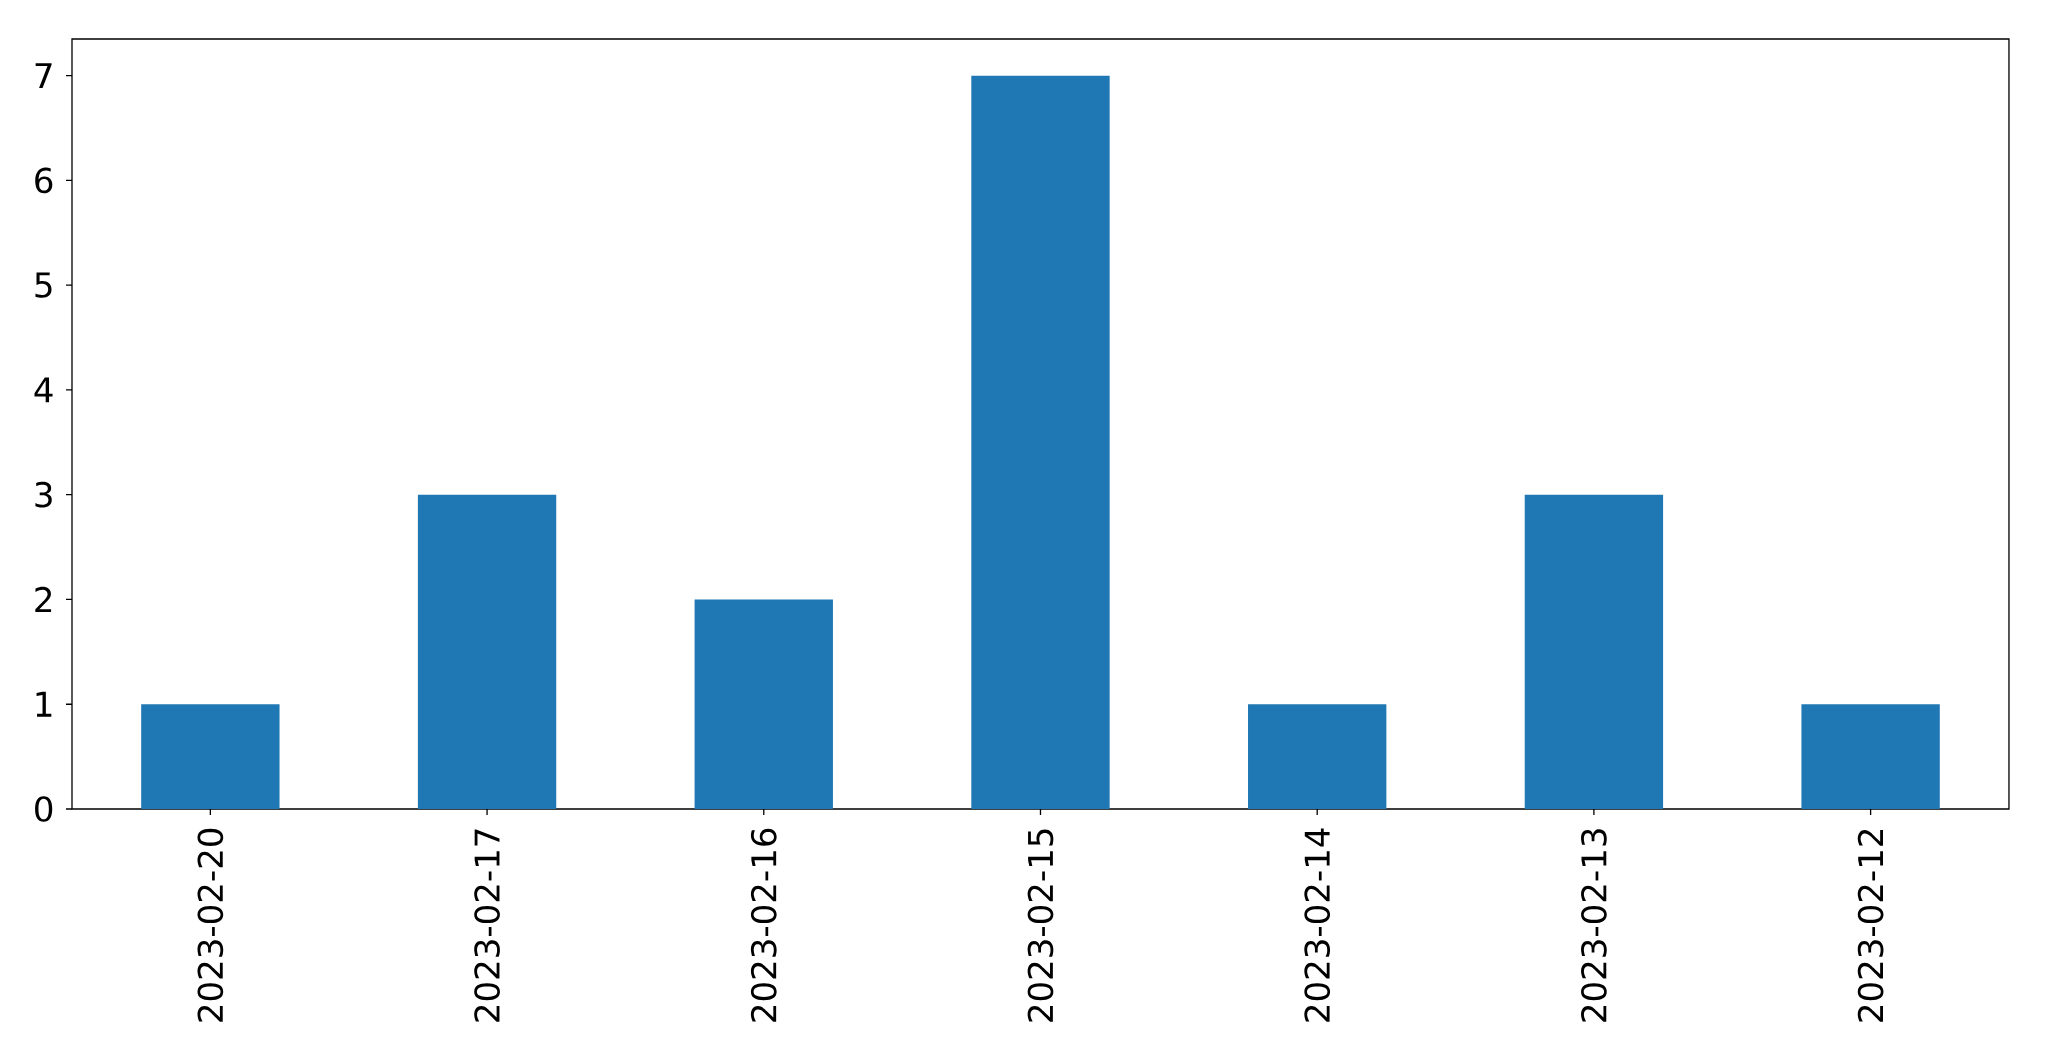 This screenshot has height=1061, width=2049. Describe the element at coordinates (43, 494) in the screenshot. I see `y-tick-label: 3` at that location.